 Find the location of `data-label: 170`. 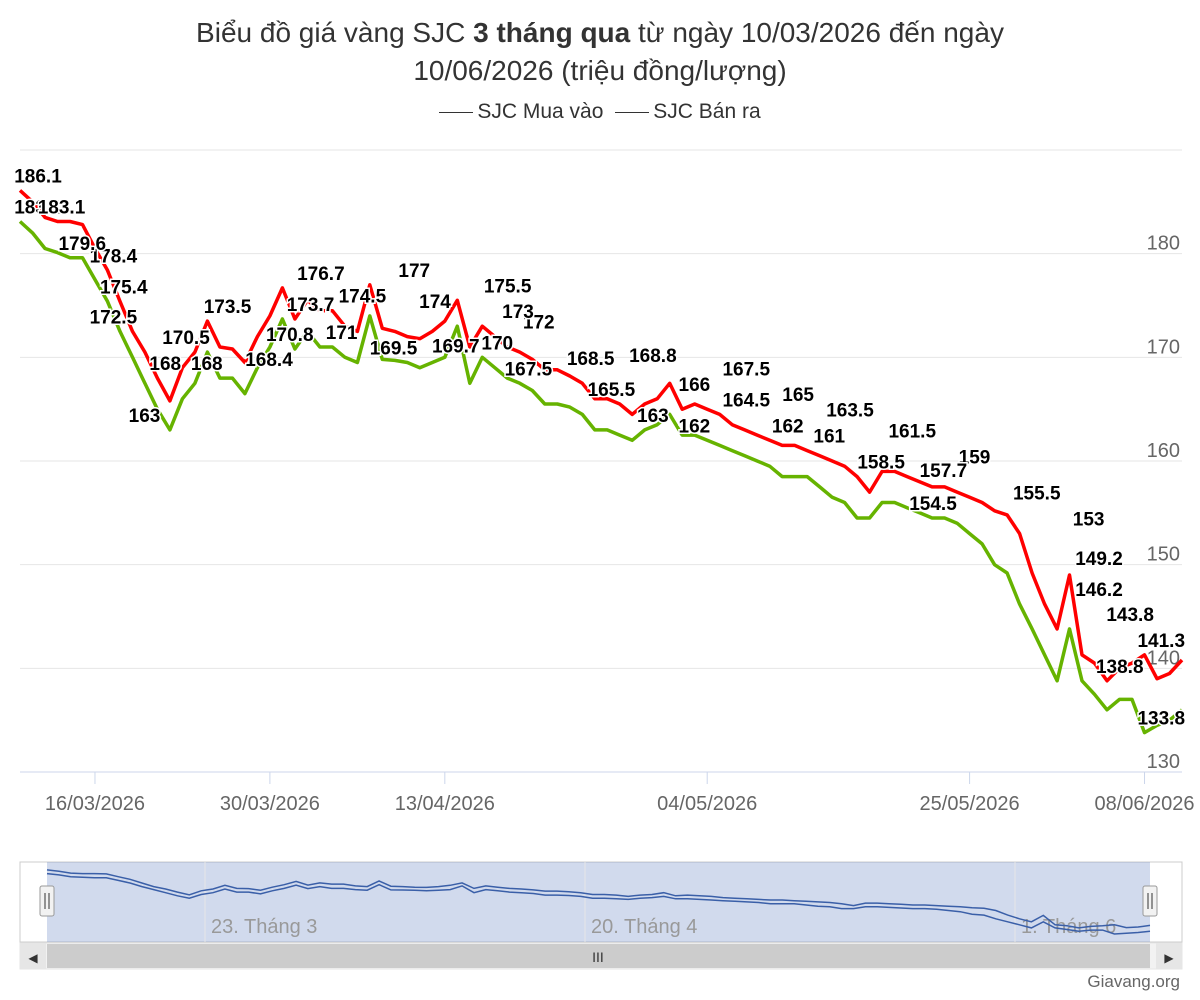

data-label: 170 is located at coordinates (497, 343).